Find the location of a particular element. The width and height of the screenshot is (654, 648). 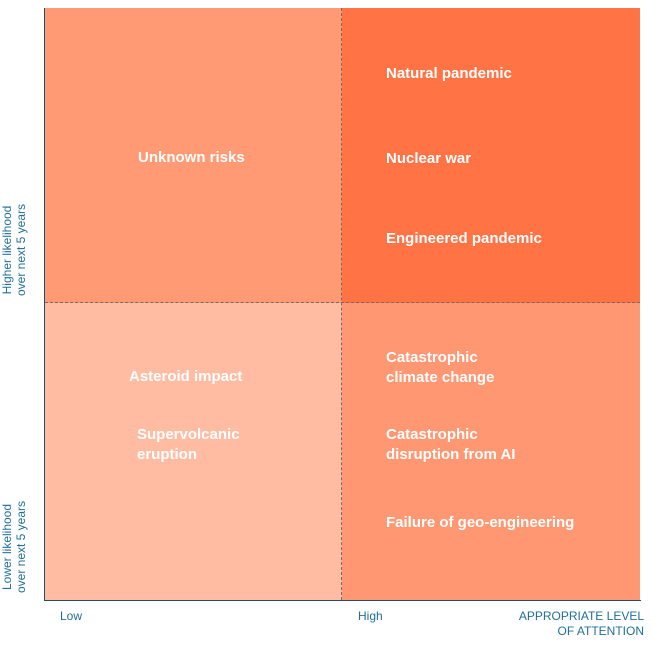

x-axis-title-line1: APPROPRIATE LEVEL is located at coordinates (581, 616).